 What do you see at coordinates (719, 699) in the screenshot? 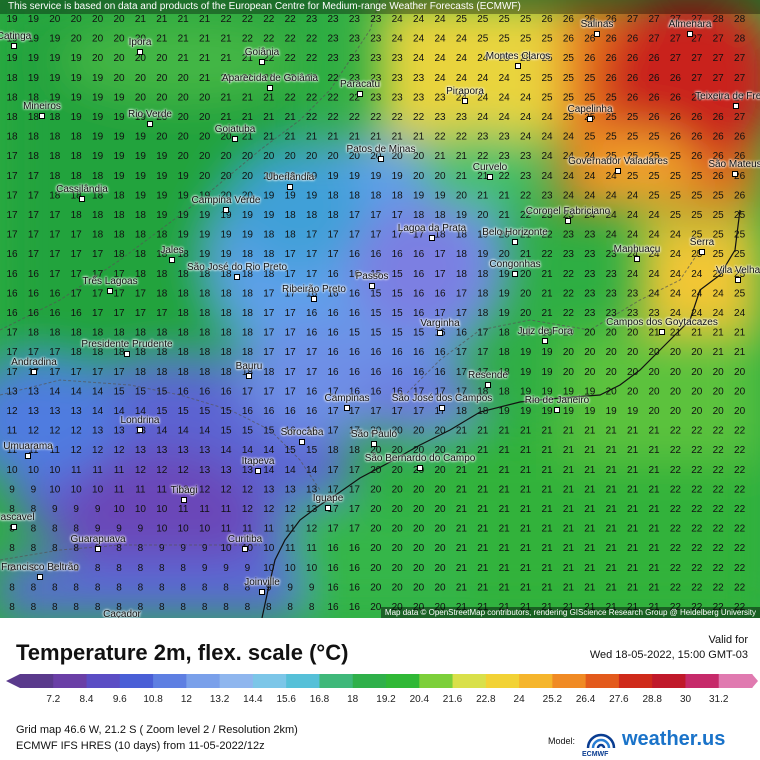
I see `scale-tick-label: 31.2` at bounding box center [719, 699].